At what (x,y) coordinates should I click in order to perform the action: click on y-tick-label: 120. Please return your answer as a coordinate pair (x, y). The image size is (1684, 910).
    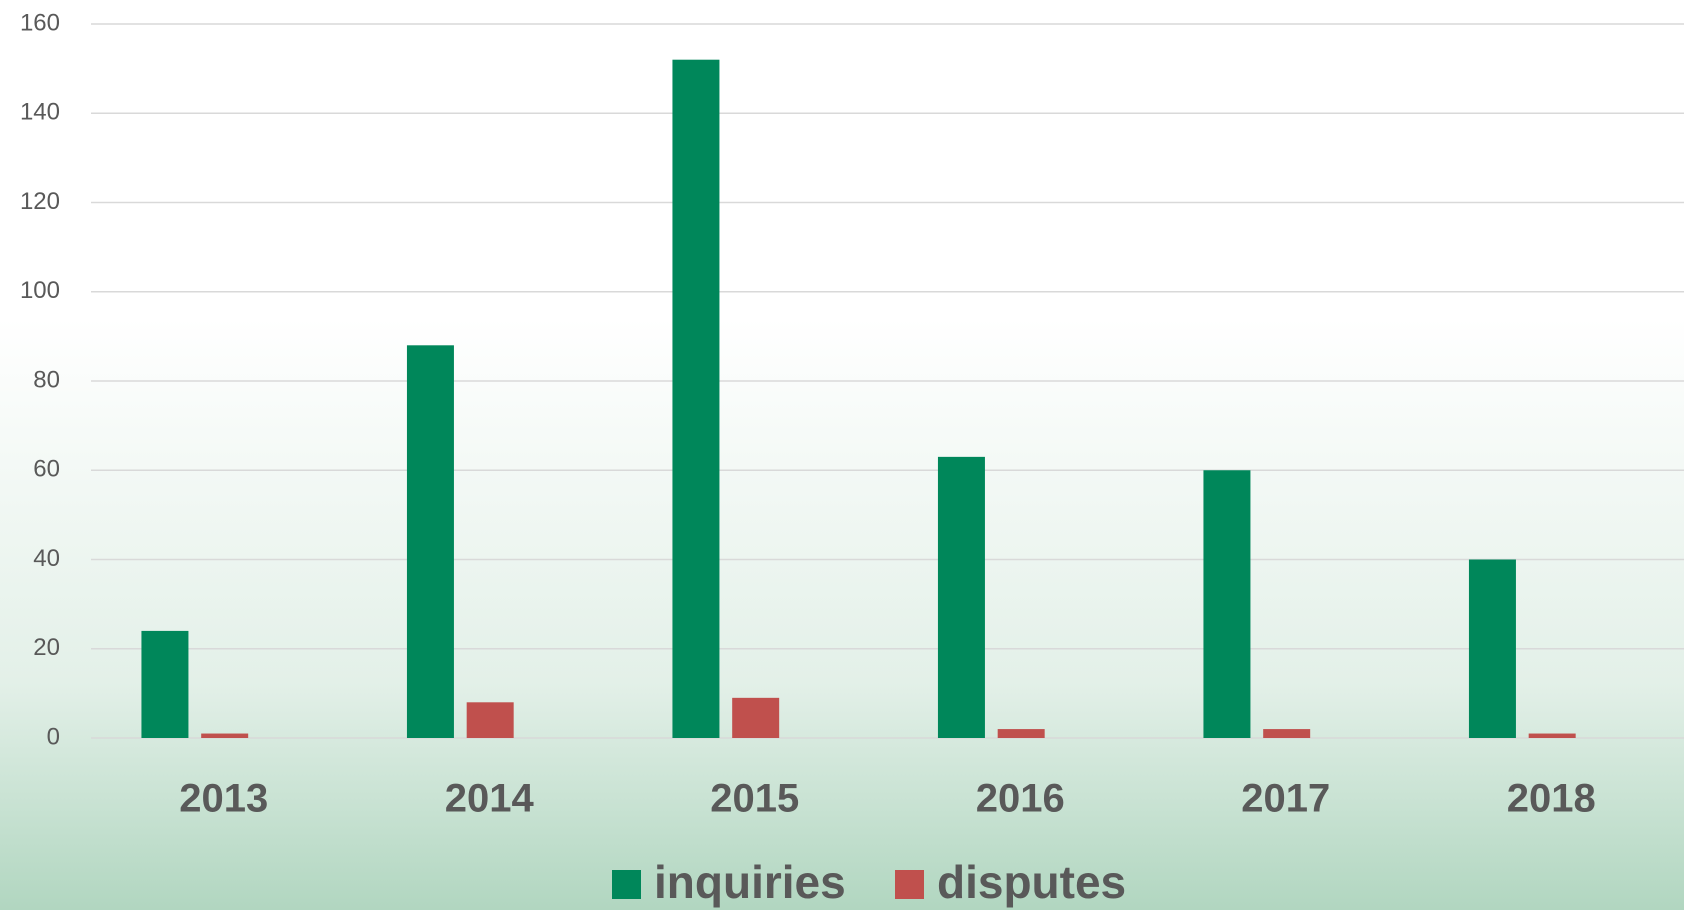
    Looking at the image, I should click on (40, 201).